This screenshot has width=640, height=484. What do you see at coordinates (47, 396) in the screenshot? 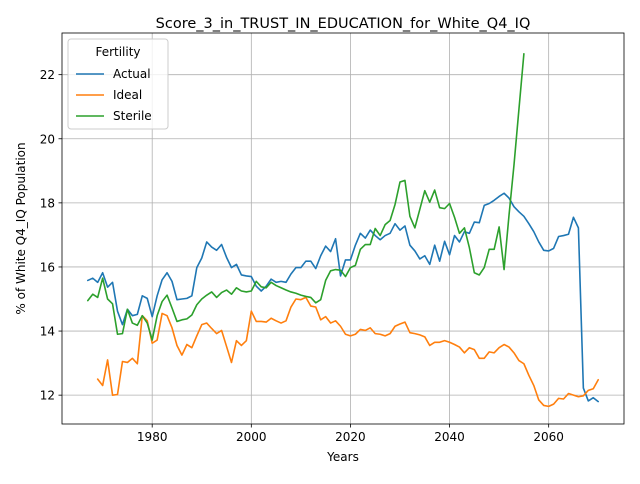
I see `y-tick-label: 12` at bounding box center [47, 396].